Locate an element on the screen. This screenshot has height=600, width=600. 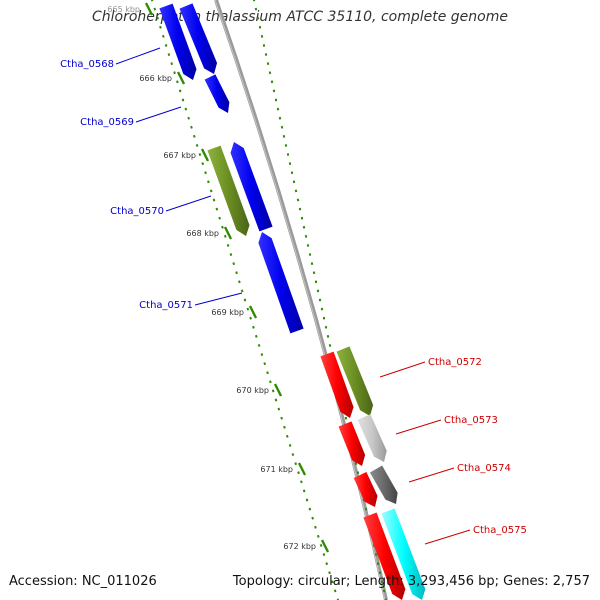
gene-label-left: Ctha_0568 is located at coordinates (87, 64).